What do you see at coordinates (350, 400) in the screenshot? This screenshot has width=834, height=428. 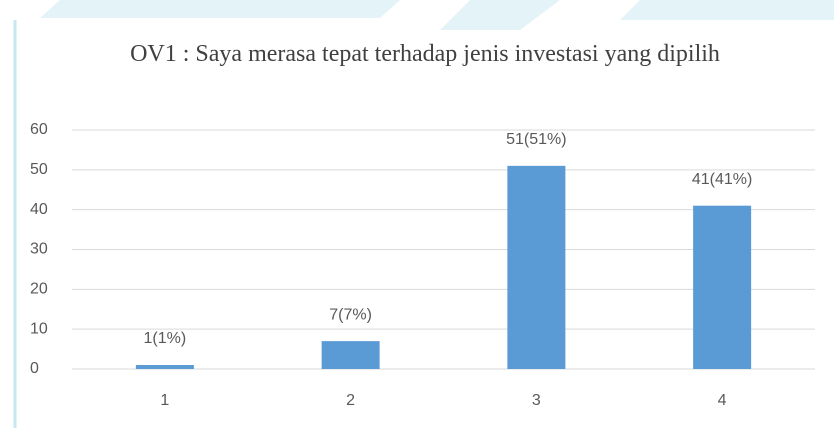 I see `x-tick-label: 2` at bounding box center [350, 400].